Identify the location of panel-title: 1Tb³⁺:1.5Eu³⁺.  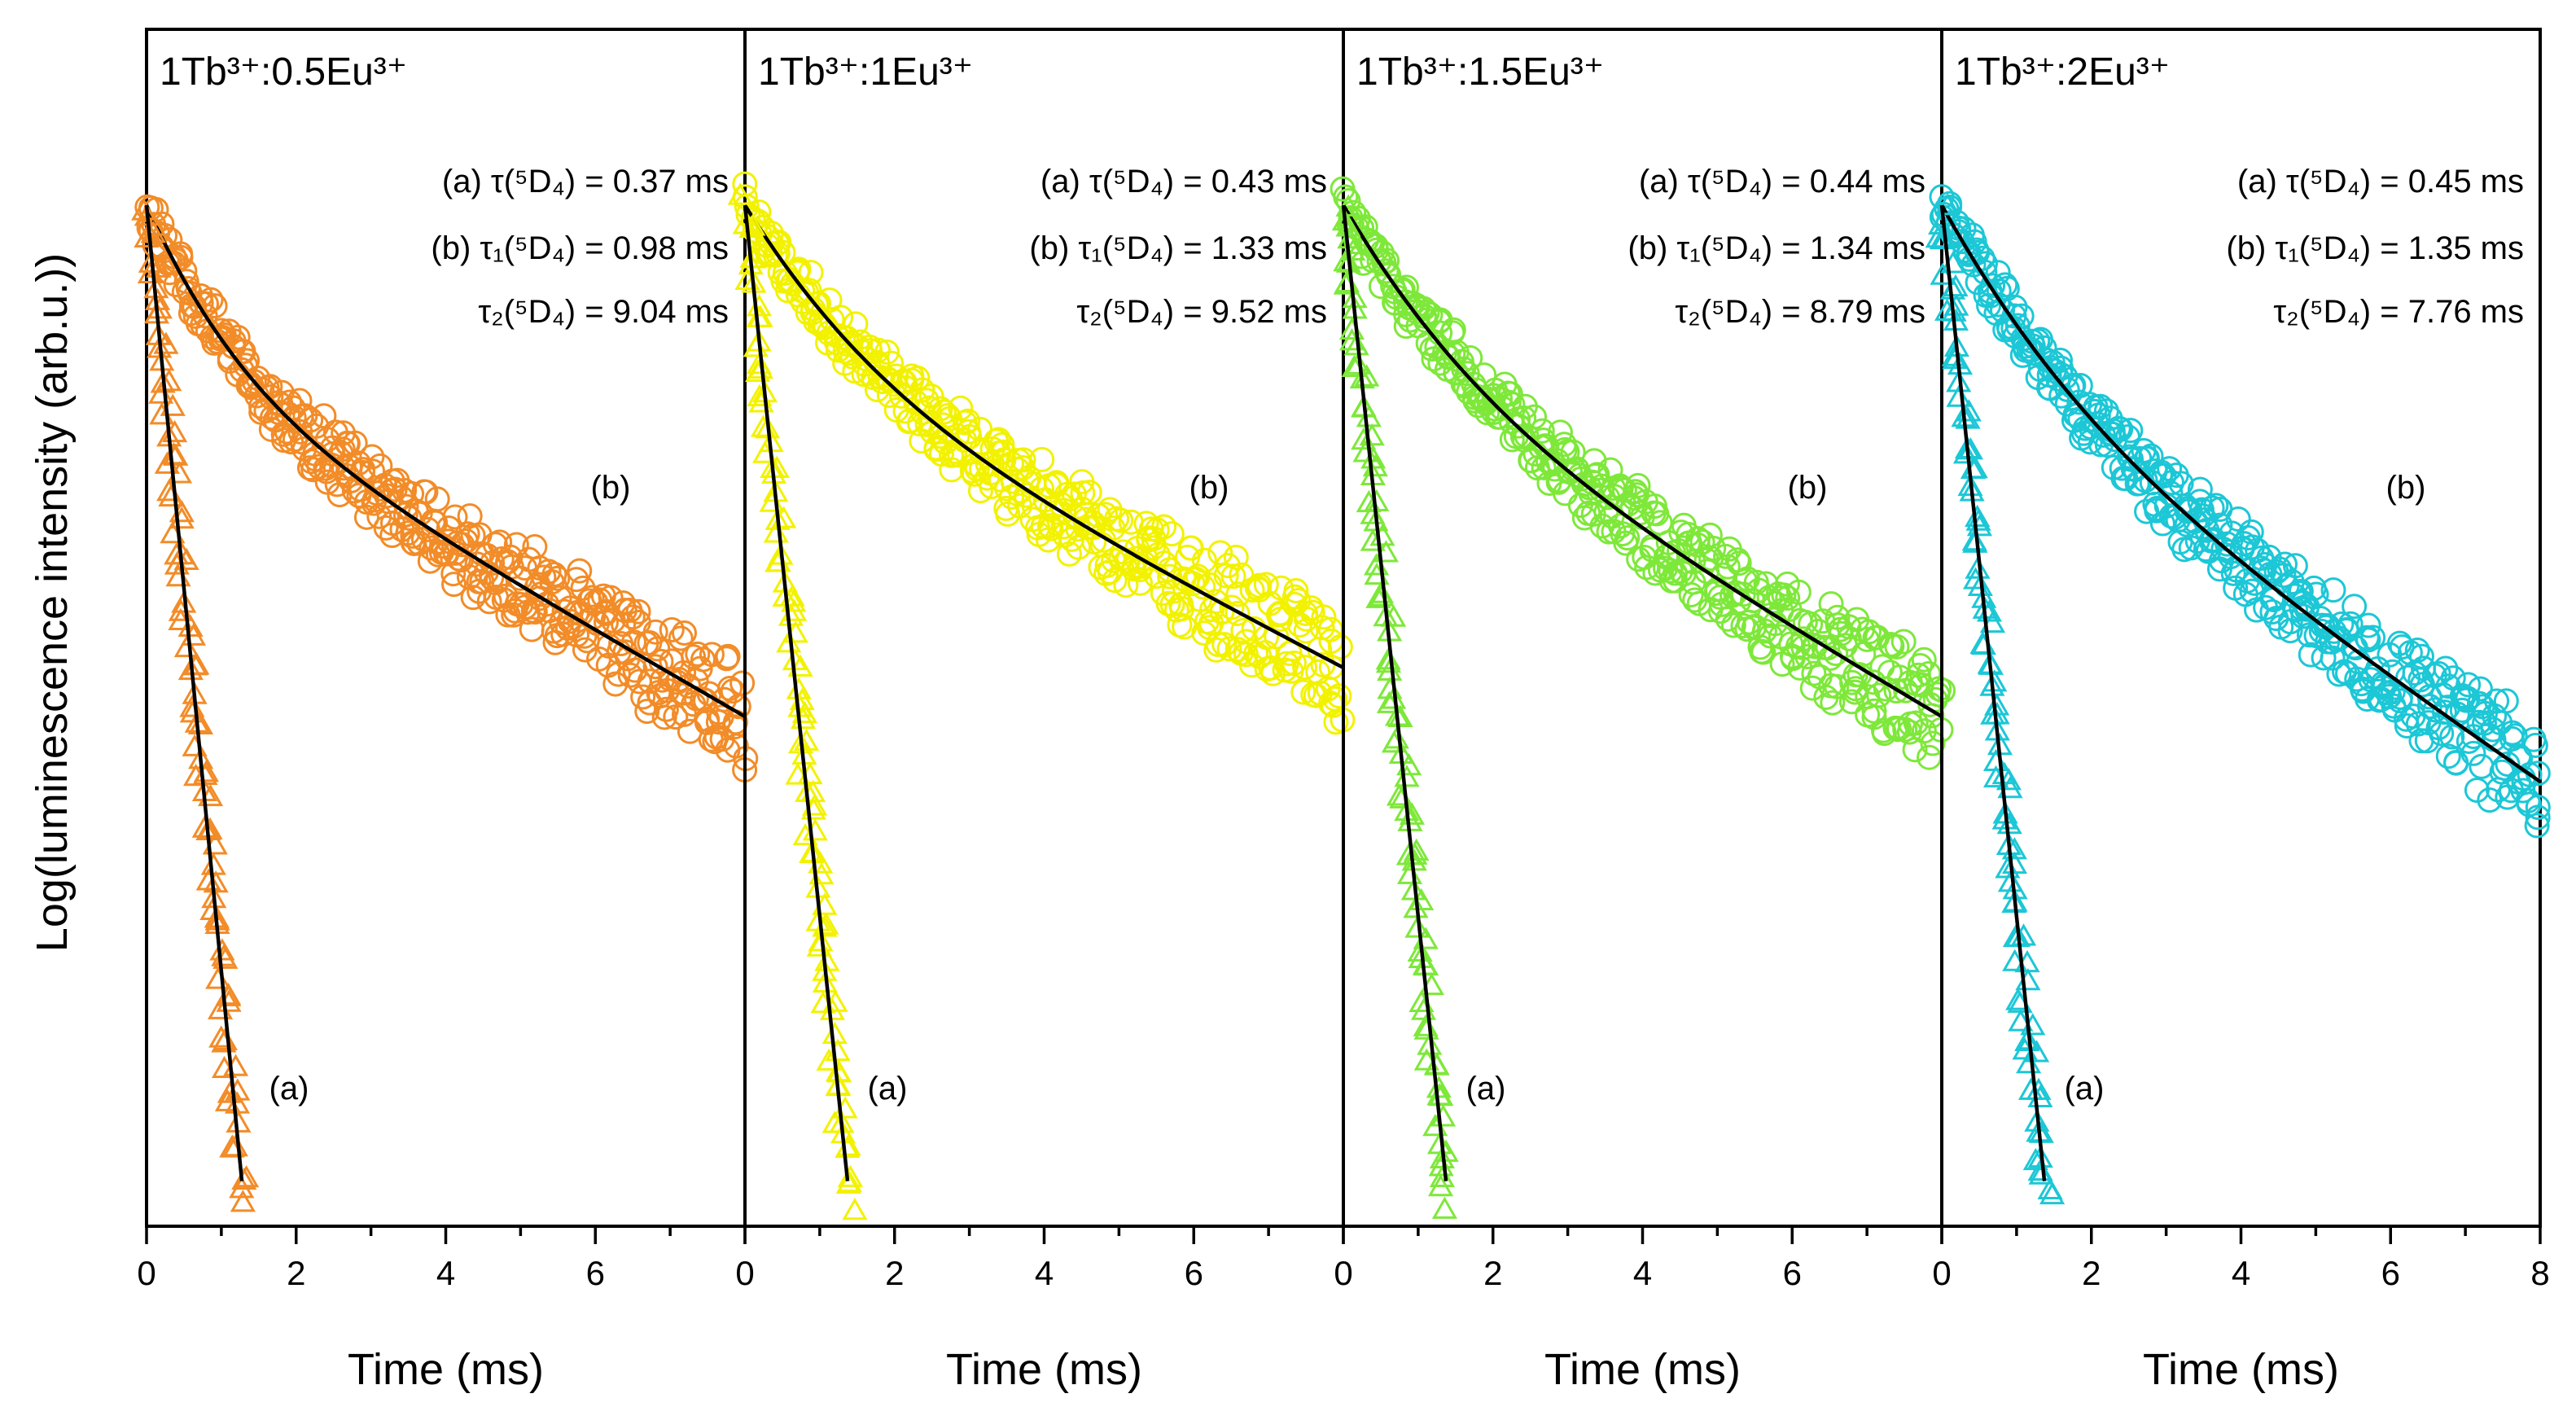
(1480, 72).